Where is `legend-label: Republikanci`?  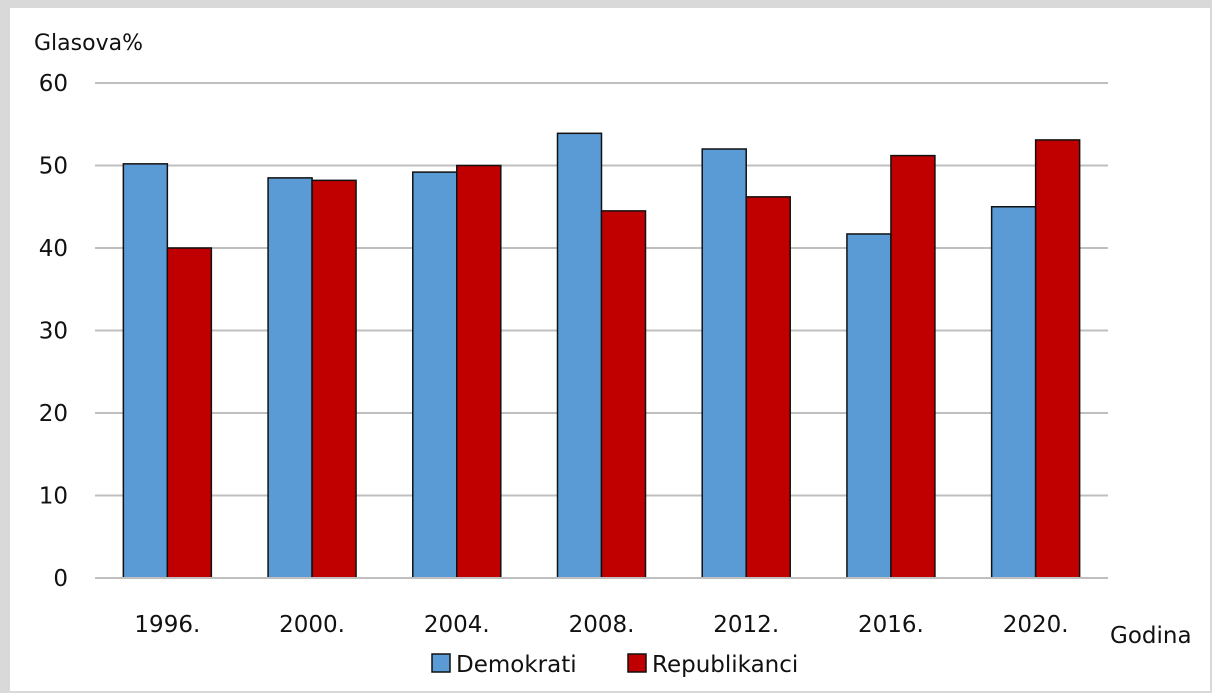 legend-label: Republikanci is located at coordinates (725, 665).